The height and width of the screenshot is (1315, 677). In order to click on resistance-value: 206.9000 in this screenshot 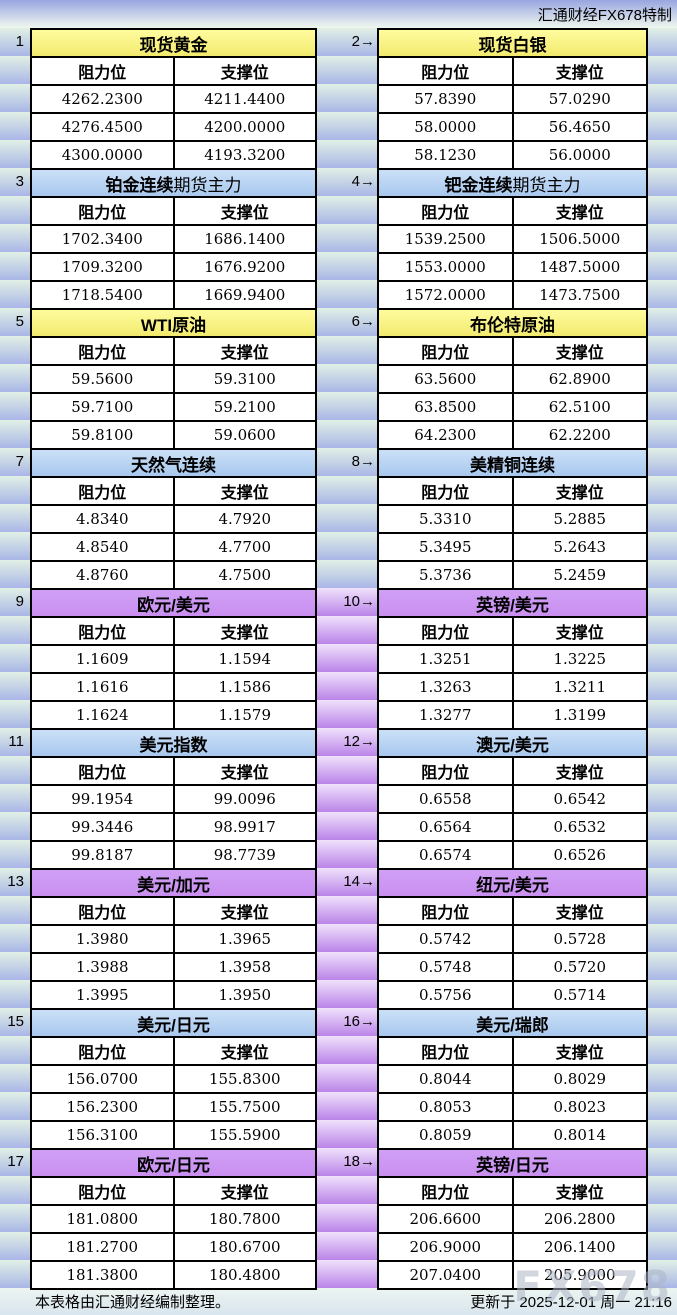, I will do `click(445, 1247)`.